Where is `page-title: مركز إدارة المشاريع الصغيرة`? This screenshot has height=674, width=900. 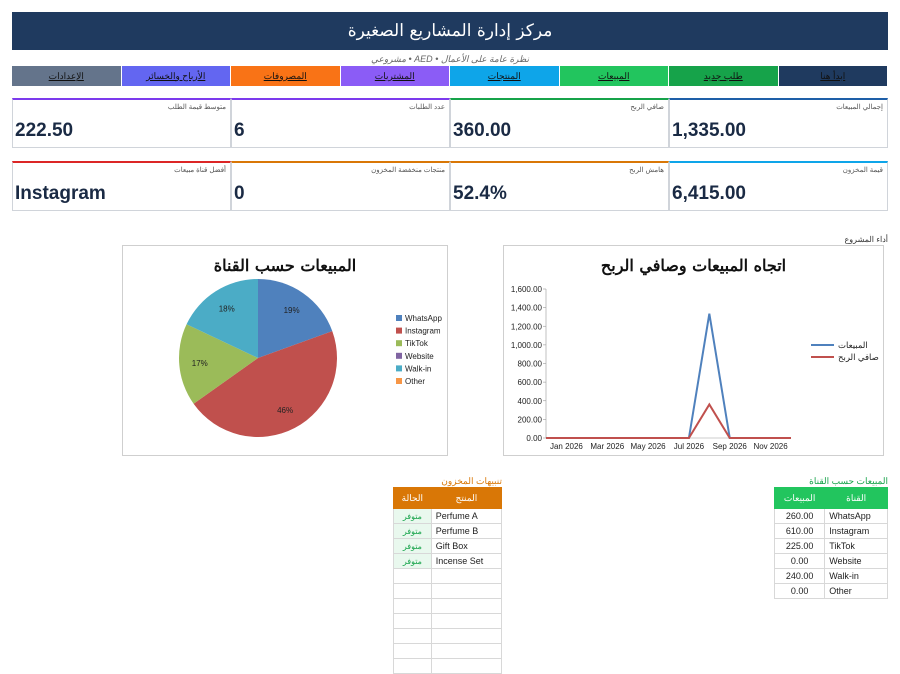 page-title: مركز إدارة المشاريع الصغيرة is located at coordinates (450, 31).